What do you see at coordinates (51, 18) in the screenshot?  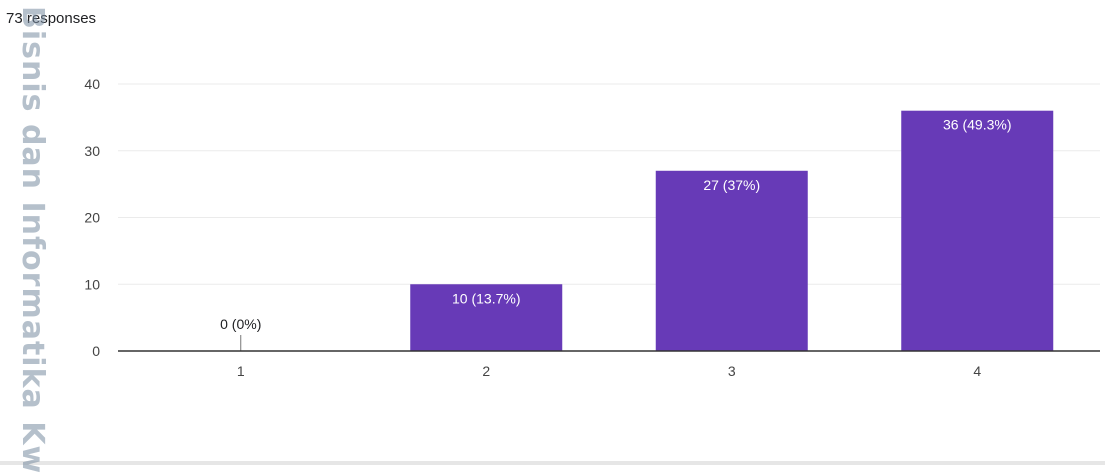 I see `responses-count: 73 responses` at bounding box center [51, 18].